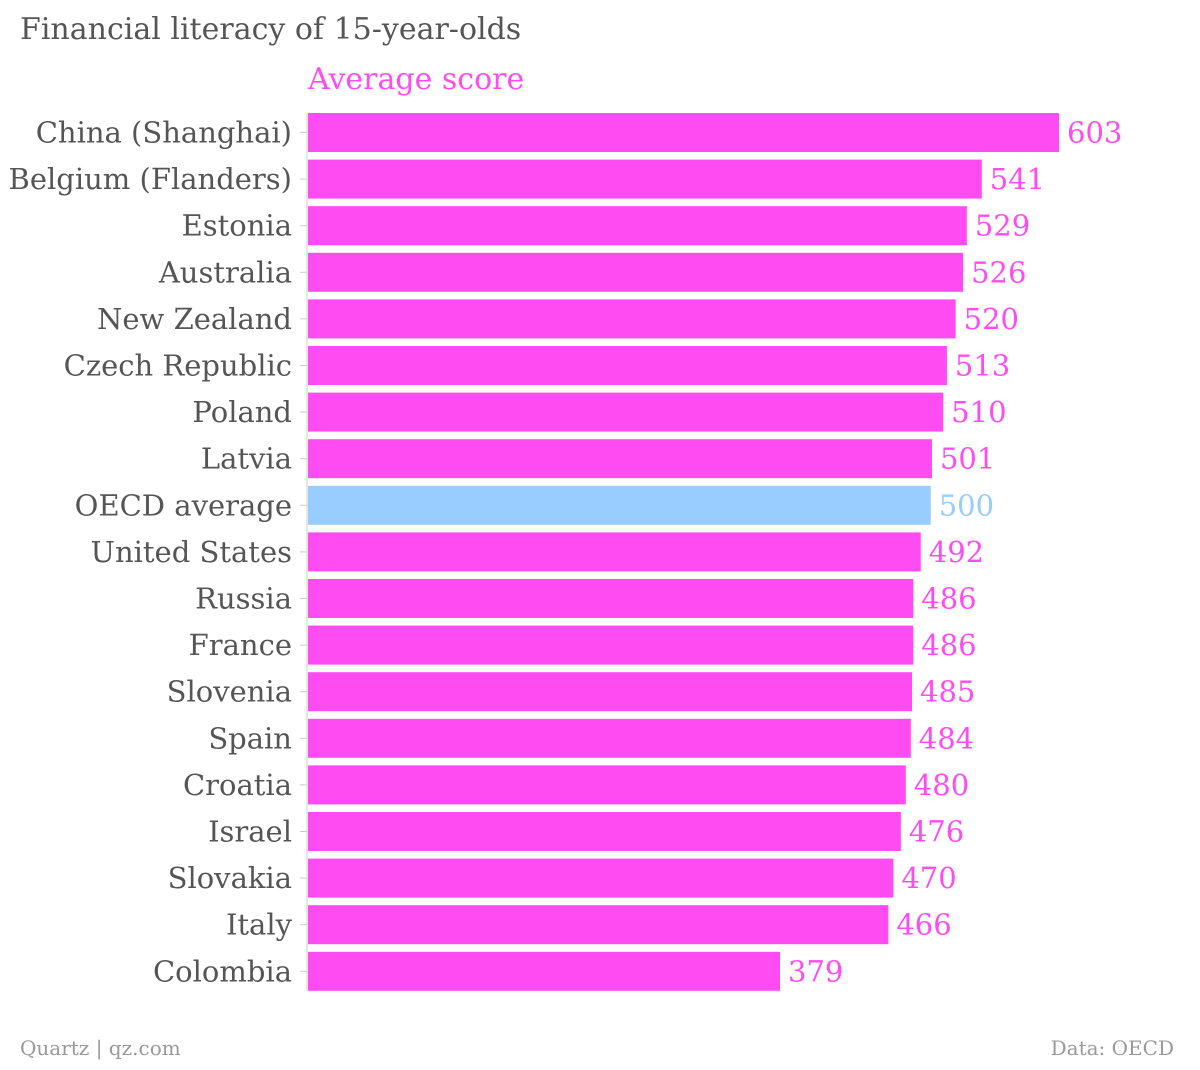 This screenshot has width=1200, height=1070. Describe the element at coordinates (178, 366) in the screenshot. I see `category-label: Czech Republic` at that location.